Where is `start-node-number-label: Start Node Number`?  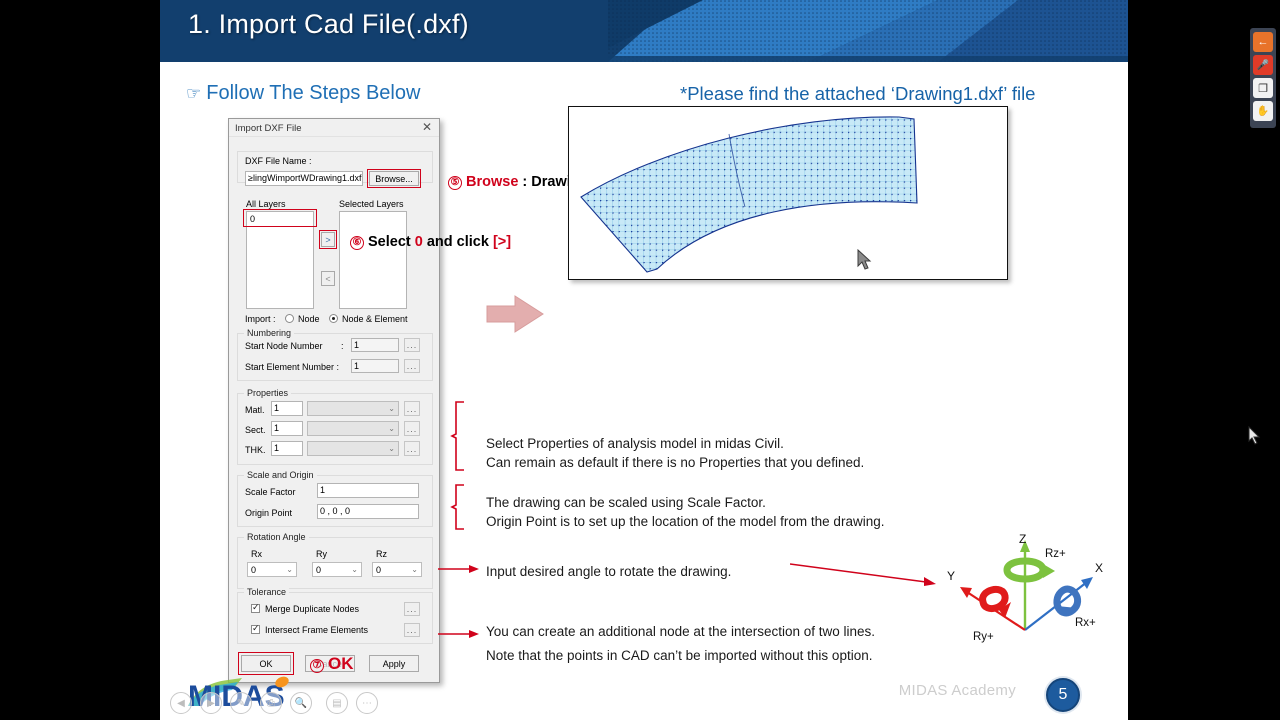 start-node-number-label: Start Node Number is located at coordinates (284, 346).